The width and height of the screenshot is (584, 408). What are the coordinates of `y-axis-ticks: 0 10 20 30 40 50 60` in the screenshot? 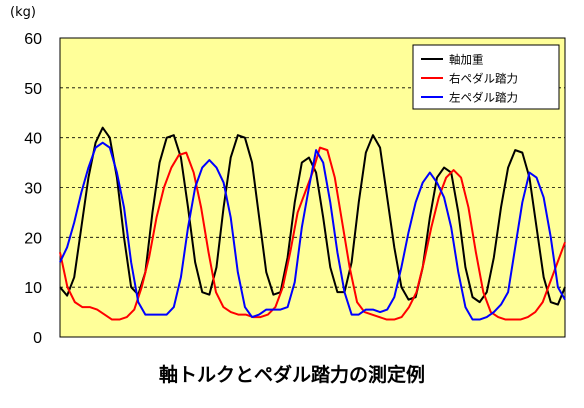 It's located at (33, 189).